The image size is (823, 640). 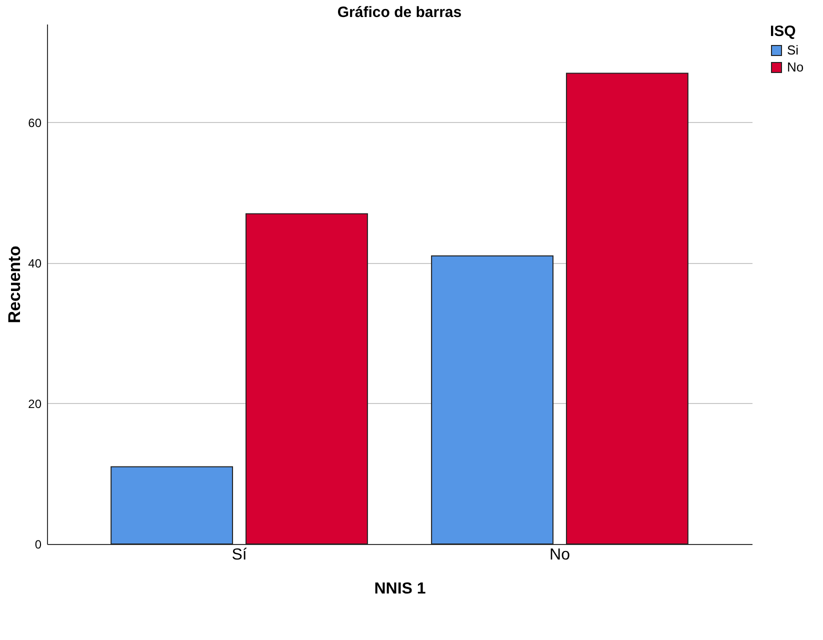 What do you see at coordinates (795, 67) in the screenshot?
I see `legend-label: No` at bounding box center [795, 67].